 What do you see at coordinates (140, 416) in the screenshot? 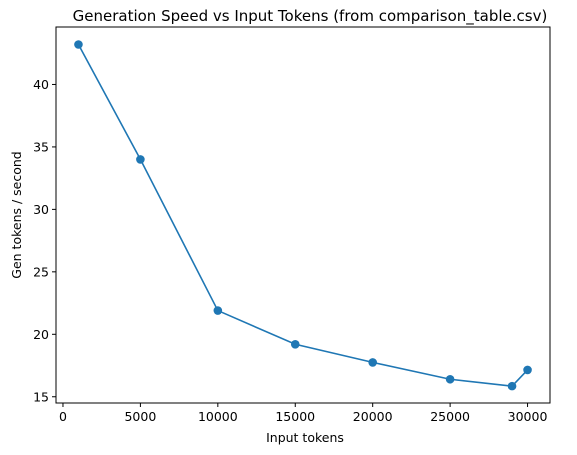
I see `x-tick-label: 5000` at bounding box center [140, 416].